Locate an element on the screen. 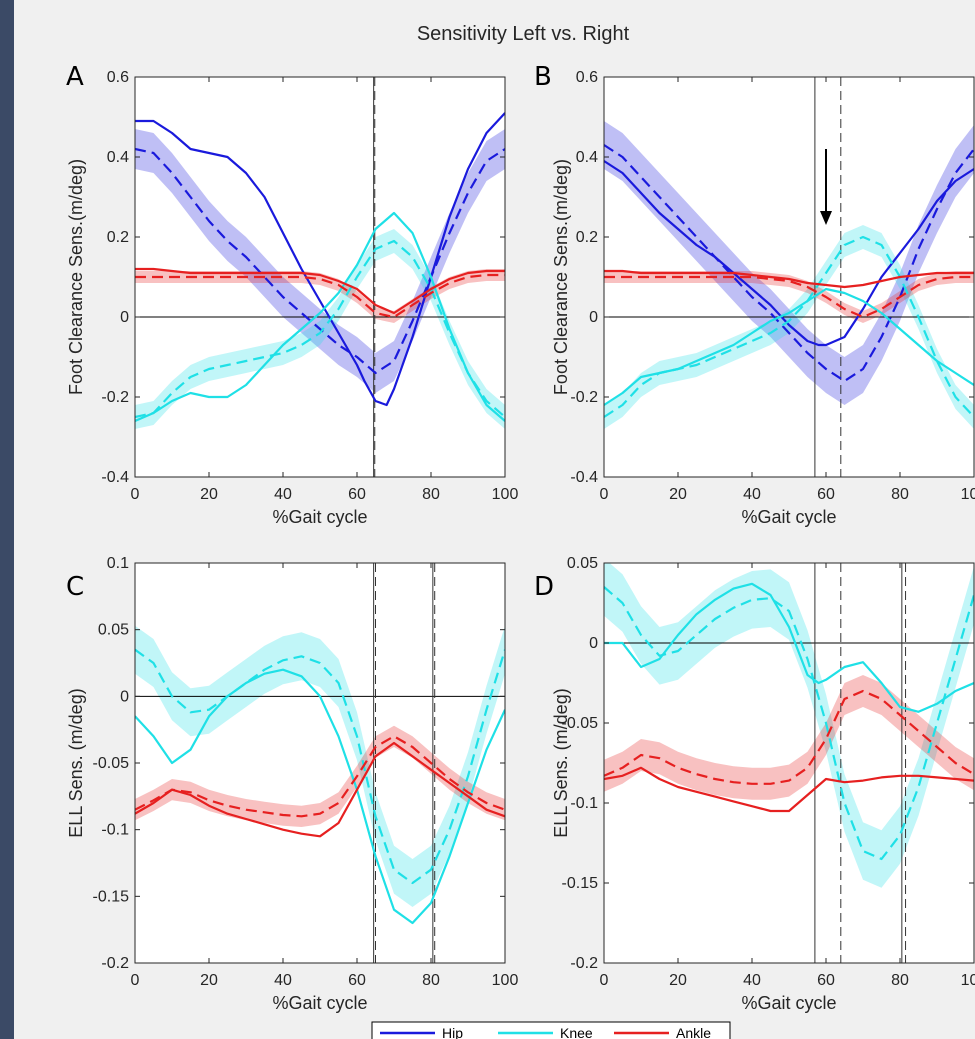 Image resolution: width=975 pixels, height=1039 pixels. y-tick-label: 0.2 is located at coordinates (118, 237).